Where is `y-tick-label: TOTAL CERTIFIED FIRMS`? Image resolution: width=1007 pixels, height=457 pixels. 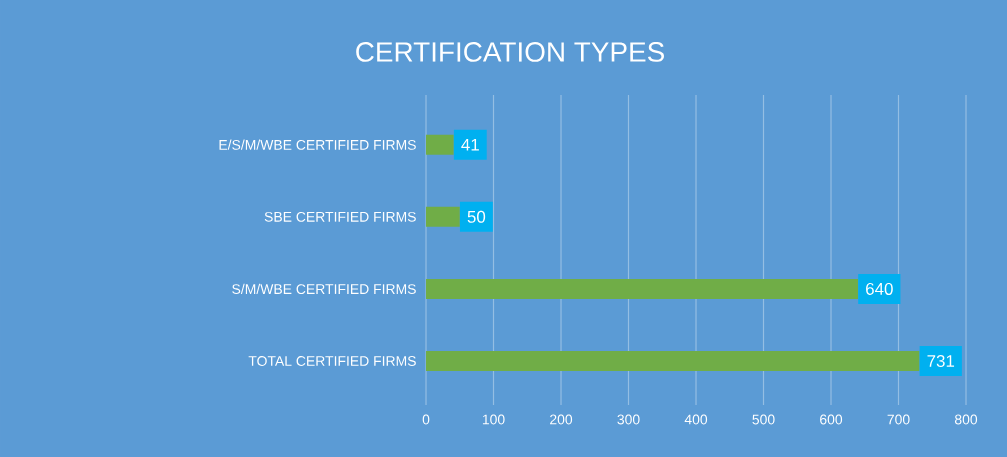 y-tick-label: TOTAL CERTIFIED FIRMS is located at coordinates (332, 361).